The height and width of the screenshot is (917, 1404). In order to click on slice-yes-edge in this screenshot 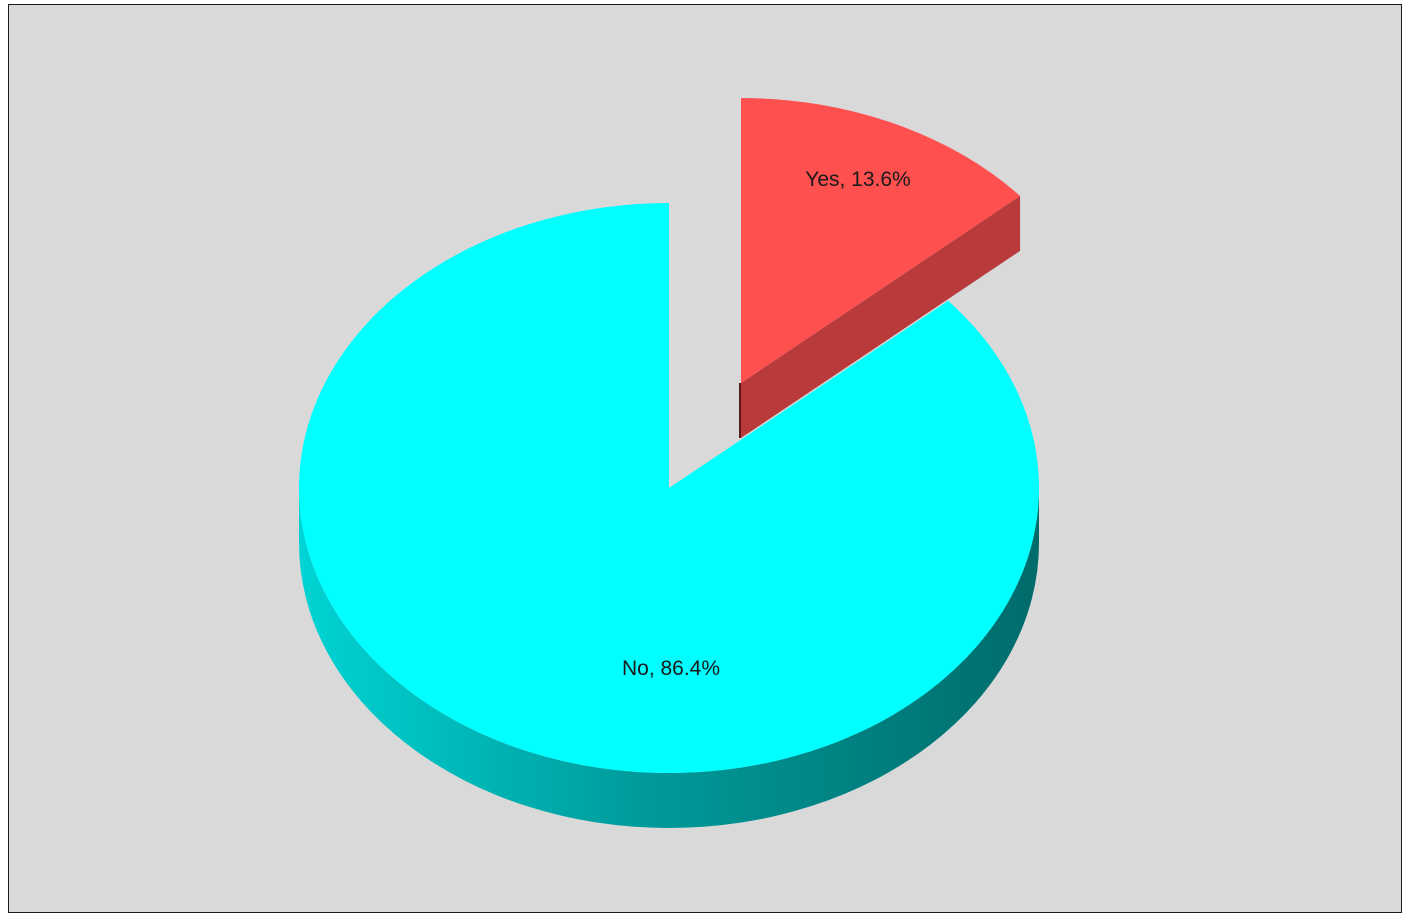, I will do `click(740, 410)`.